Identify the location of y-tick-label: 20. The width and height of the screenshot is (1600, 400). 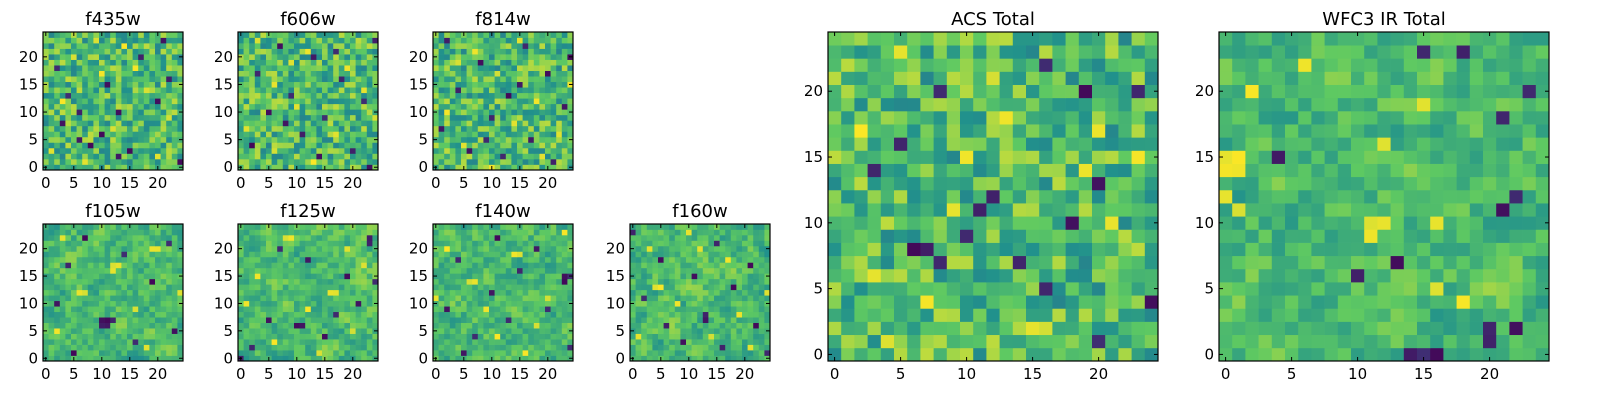
(418, 57).